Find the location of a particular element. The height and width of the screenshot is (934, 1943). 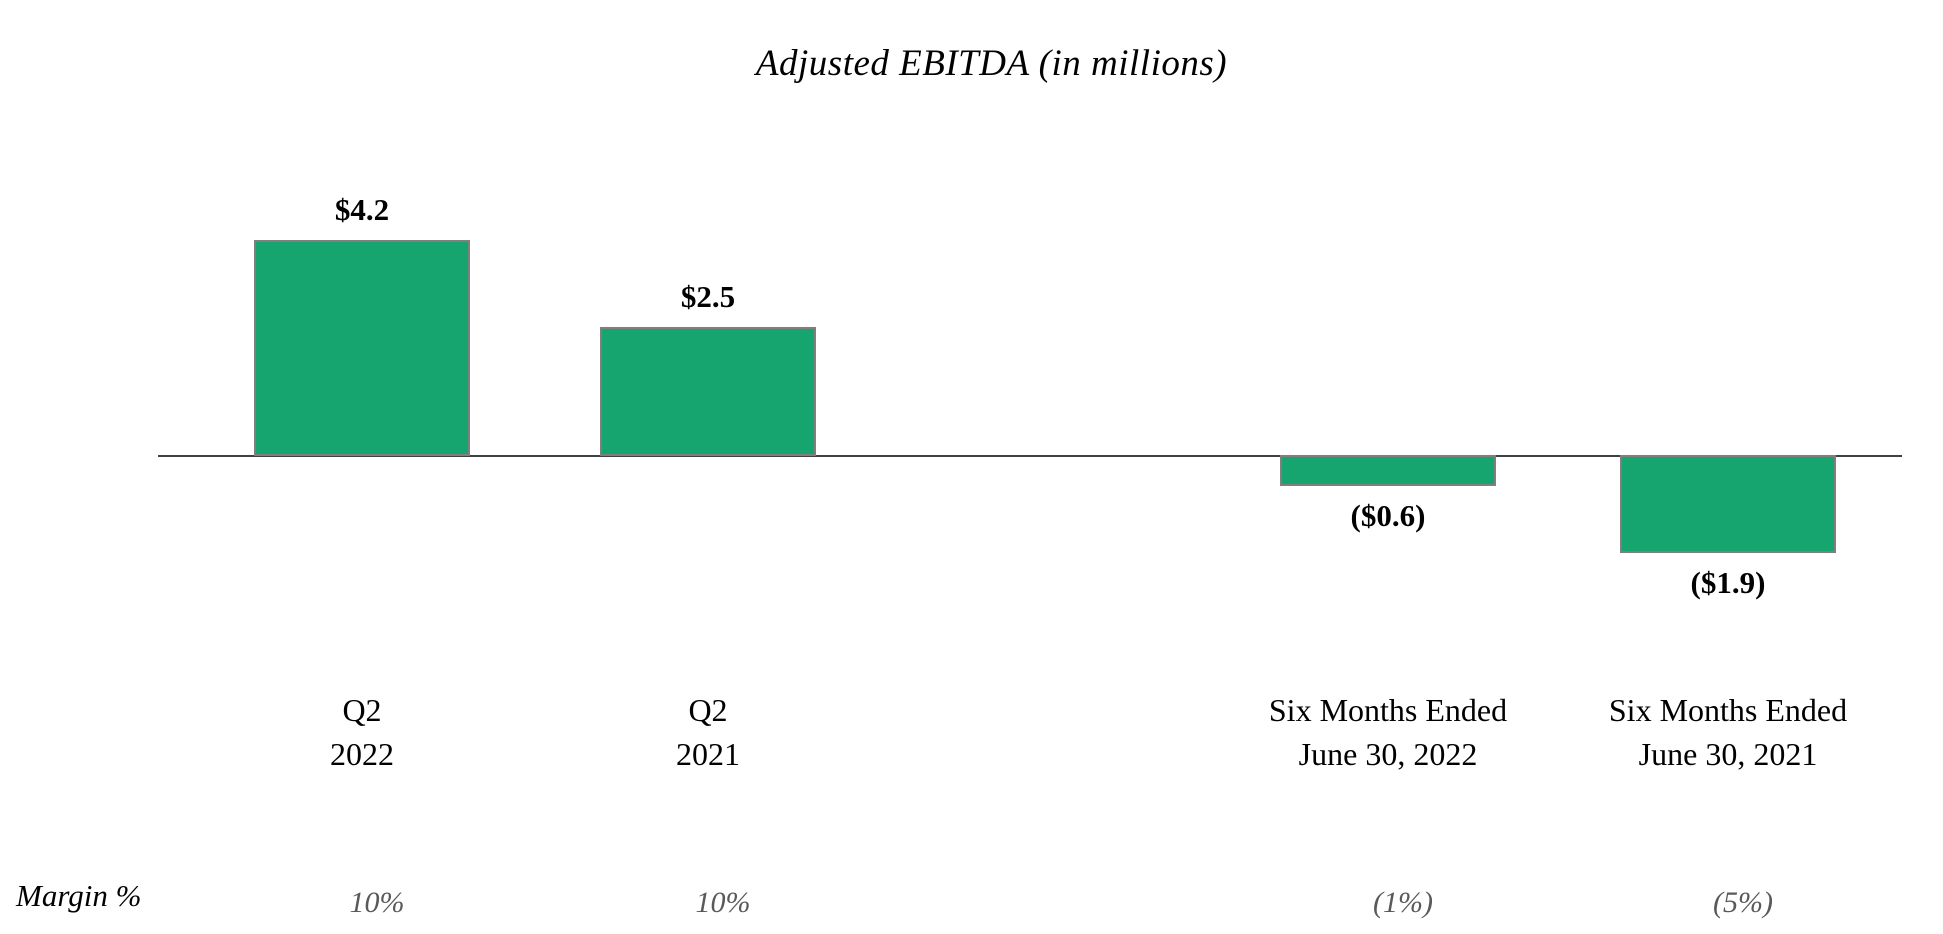

value-label-six-months-ended-june-30-2022: ($0.6) is located at coordinates (1388, 515).